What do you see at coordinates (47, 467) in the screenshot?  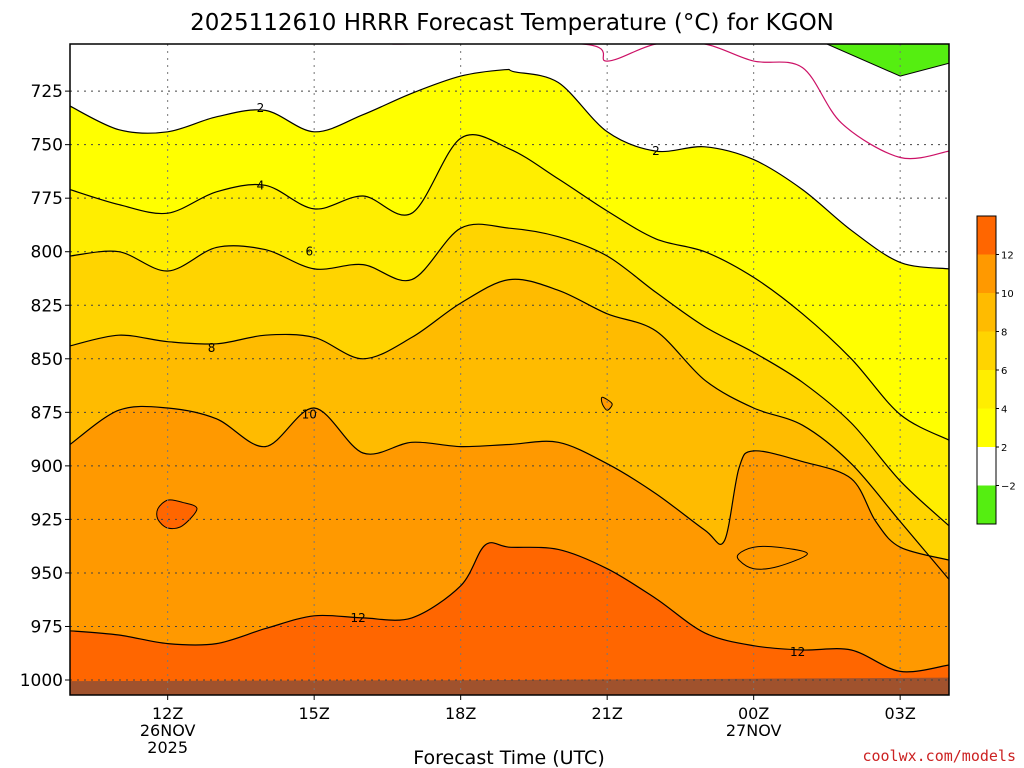 I see `y-tick-label-900: 900` at bounding box center [47, 467].